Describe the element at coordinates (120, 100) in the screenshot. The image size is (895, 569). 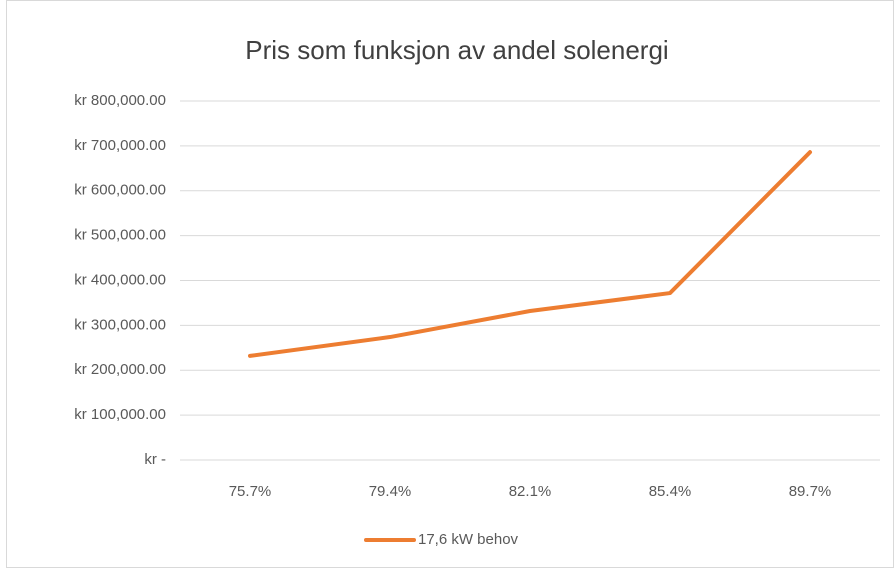
I see `y-tick-label: kr 800,000.00` at that location.